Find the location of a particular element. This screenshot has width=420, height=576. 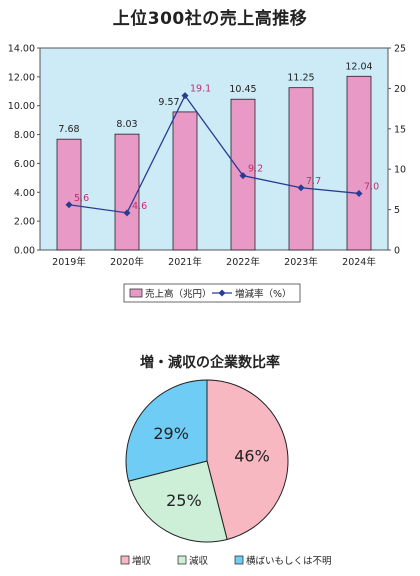

y-left-tick-label: 6.00 is located at coordinates (24, 164).